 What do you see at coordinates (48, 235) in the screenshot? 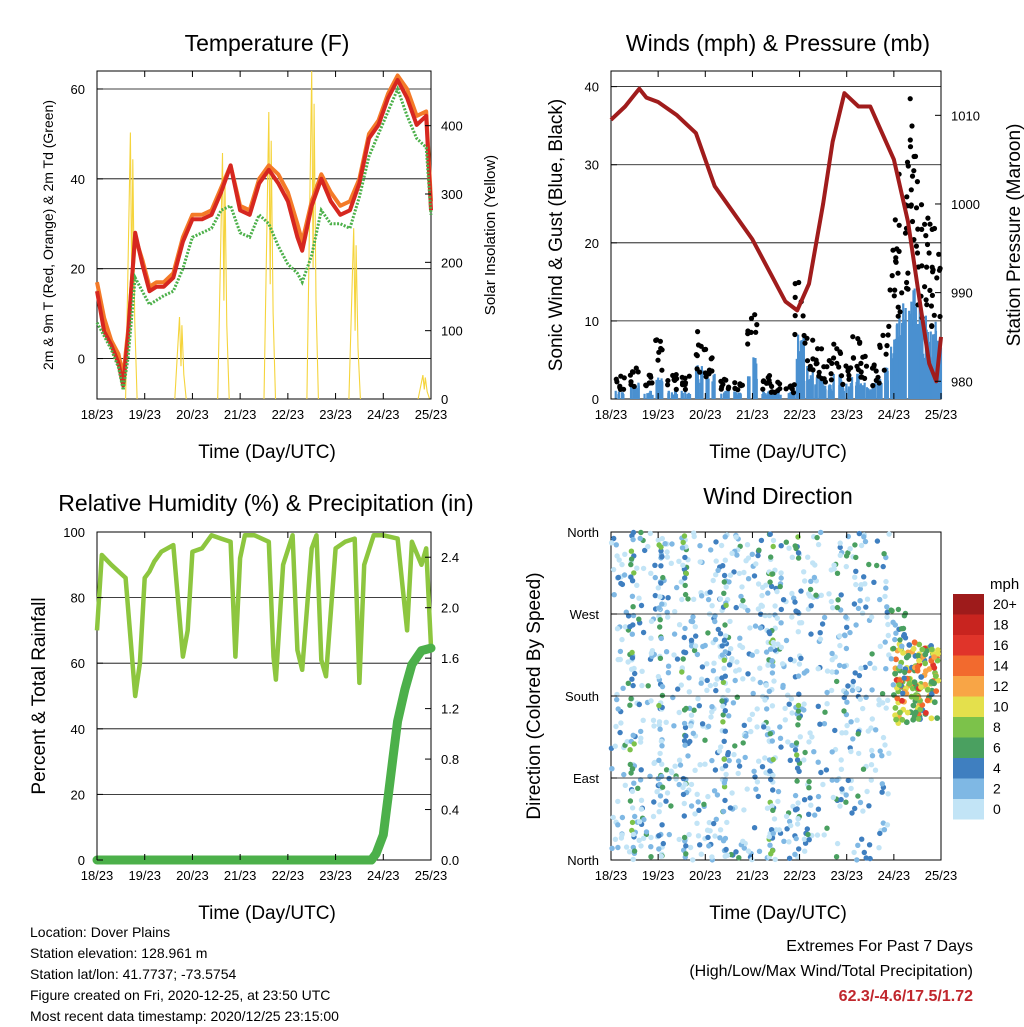
I see `temperature-y-title: 2m & 9m T (Red, Orange) & 2m Td (Green)` at bounding box center [48, 235].